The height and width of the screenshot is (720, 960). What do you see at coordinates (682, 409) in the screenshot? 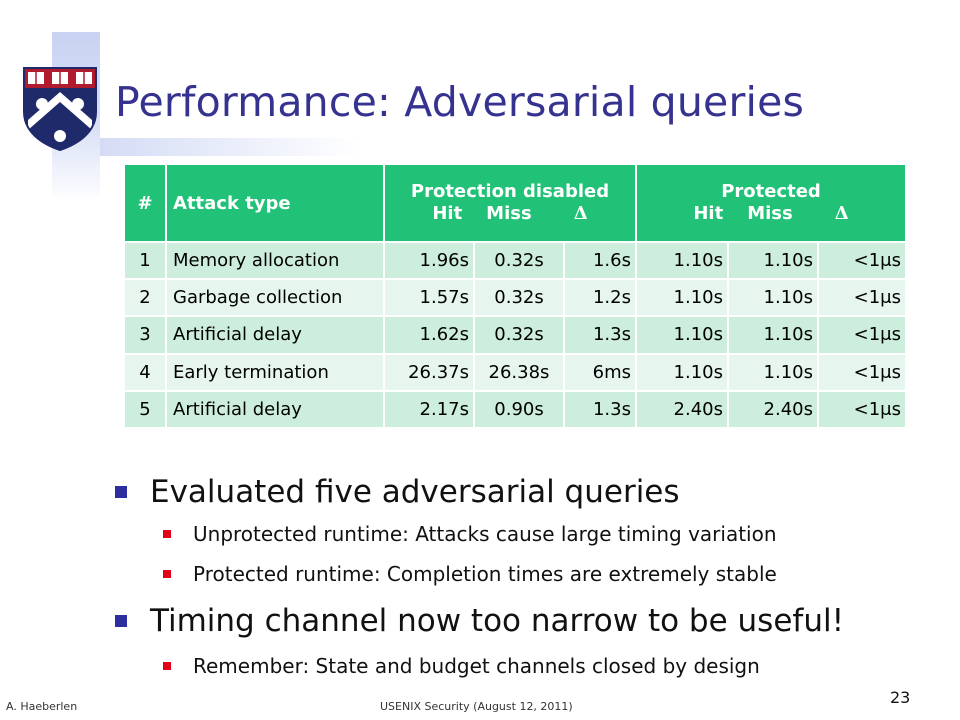
I see `cell-protected-hit: 2.40s` at bounding box center [682, 409].